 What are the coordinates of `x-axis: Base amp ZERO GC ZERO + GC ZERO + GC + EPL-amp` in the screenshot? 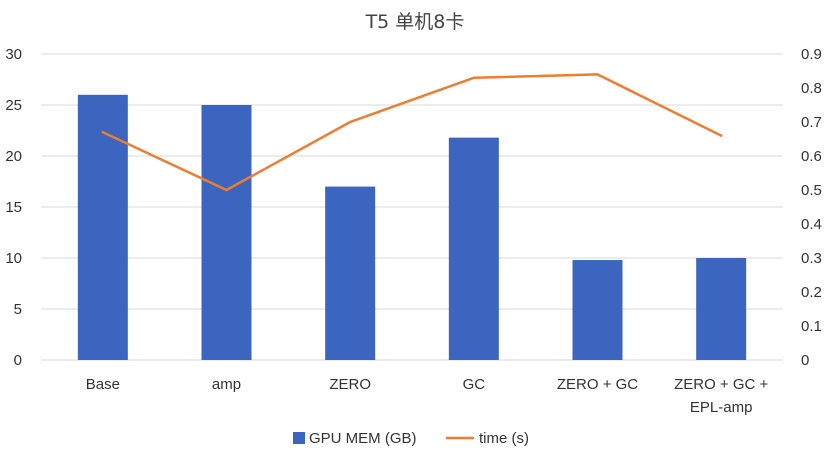 It's located at (427, 396).